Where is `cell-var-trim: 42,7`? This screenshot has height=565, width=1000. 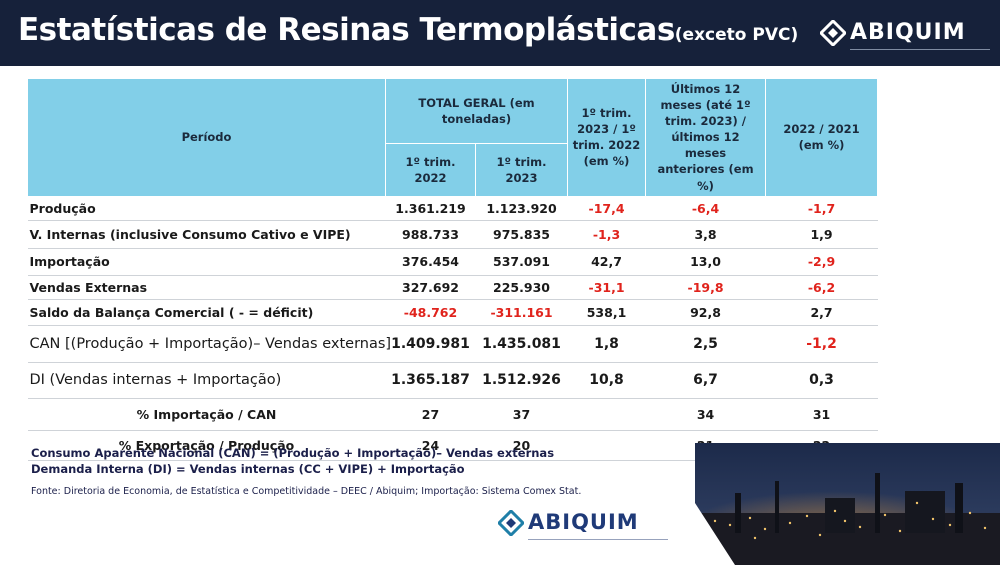 cell-var-trim: 42,7 is located at coordinates (606, 262).